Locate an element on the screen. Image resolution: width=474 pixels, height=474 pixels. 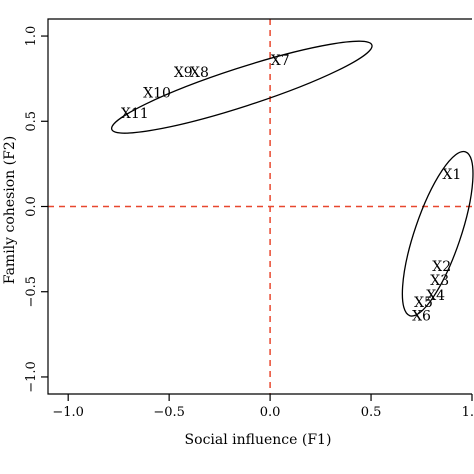
y-tick-label: −1.0 is located at coordinates (31, 377).